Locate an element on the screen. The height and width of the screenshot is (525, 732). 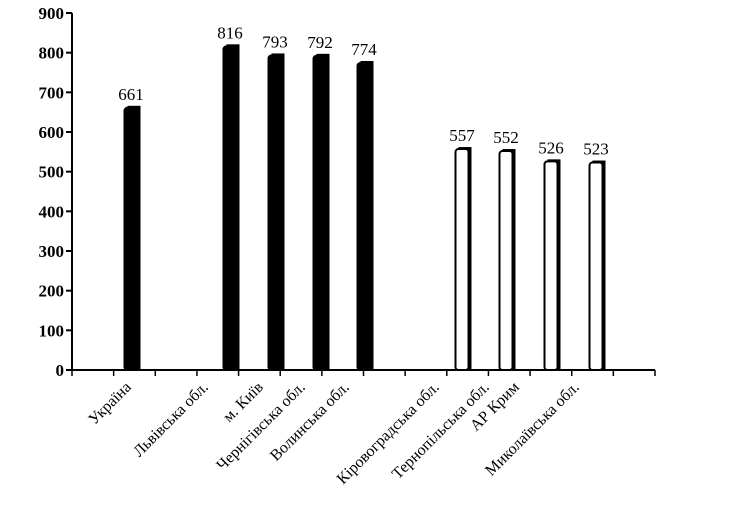
y-tick-label: 300 is located at coordinates (52, 251).